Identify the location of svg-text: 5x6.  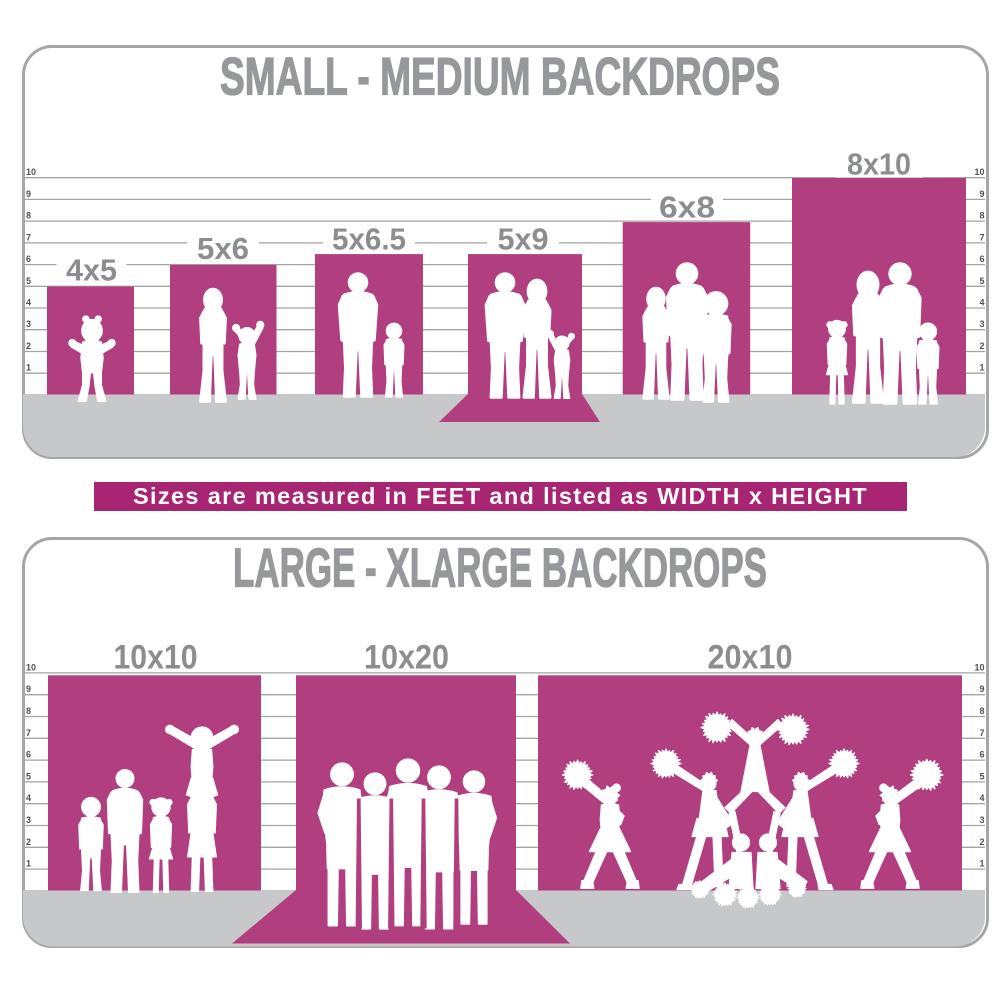
(223, 248).